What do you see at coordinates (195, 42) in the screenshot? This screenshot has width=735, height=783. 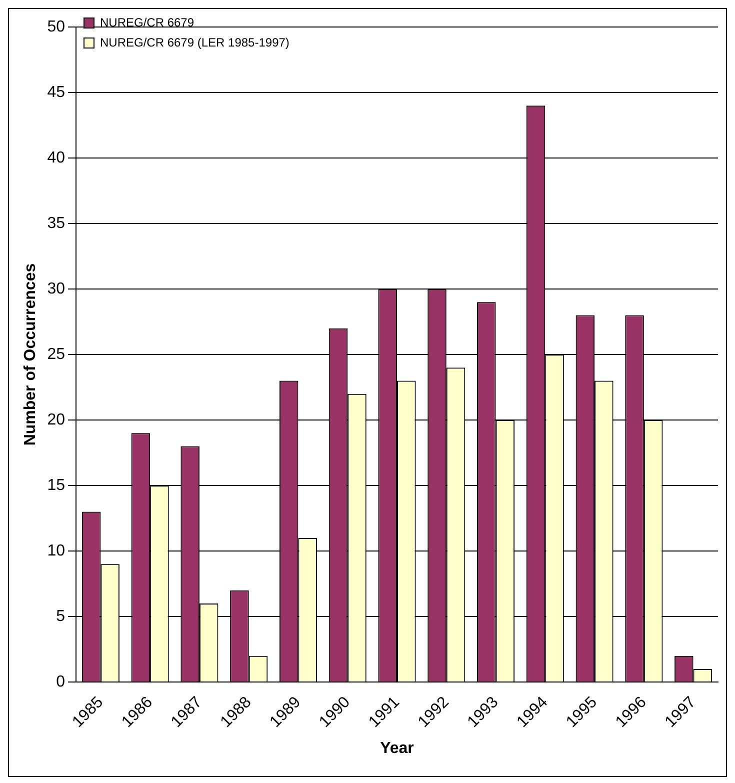 I see `legend-label: NUREG/CR 6679 (LER 1985-1997)` at bounding box center [195, 42].